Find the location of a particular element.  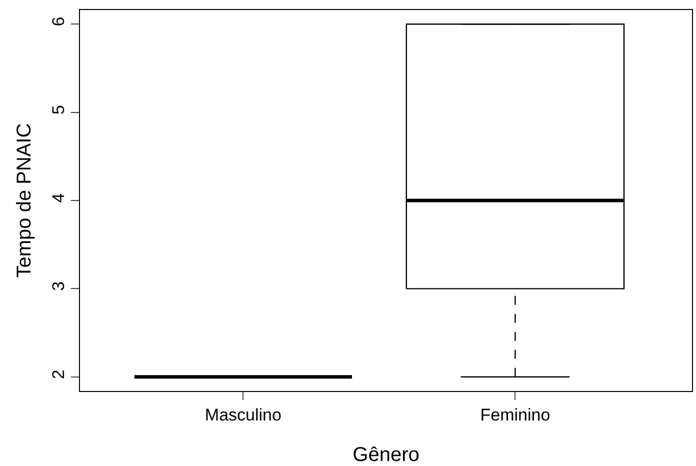

y-tick-label: 2 is located at coordinates (58, 375).